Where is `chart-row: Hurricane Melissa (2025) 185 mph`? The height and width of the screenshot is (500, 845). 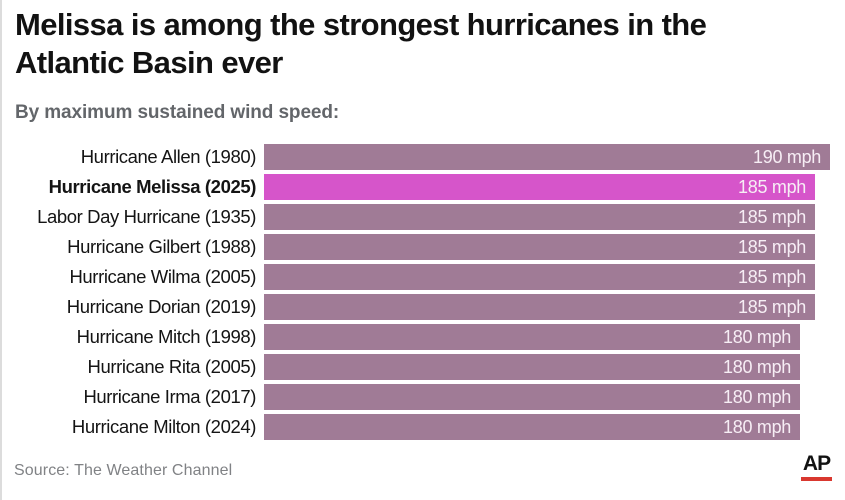 chart-row: Hurricane Melissa (2025) 185 mph is located at coordinates (423, 187).